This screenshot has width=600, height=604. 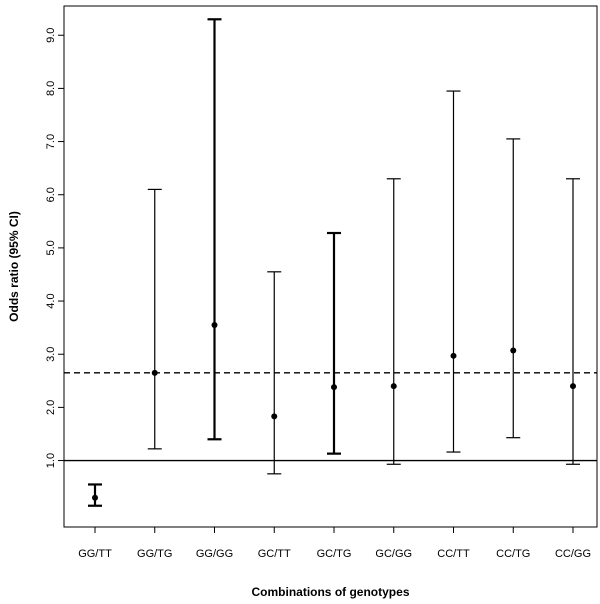 I want to click on y-tick-label: 9.0, so click(x=51, y=35).